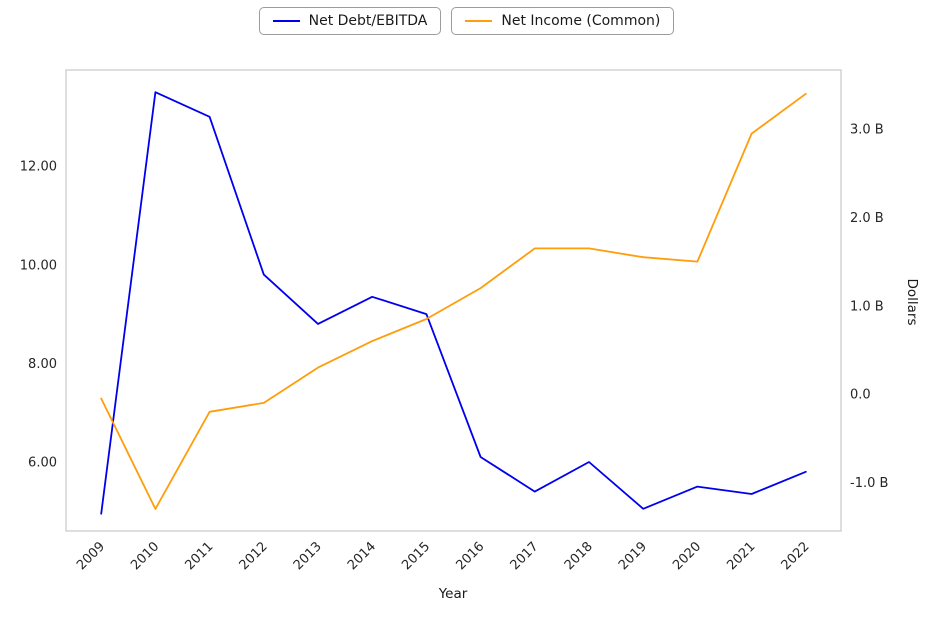 This screenshot has width=933, height=618. I want to click on x-tick-label: 2013, so click(308, 556).